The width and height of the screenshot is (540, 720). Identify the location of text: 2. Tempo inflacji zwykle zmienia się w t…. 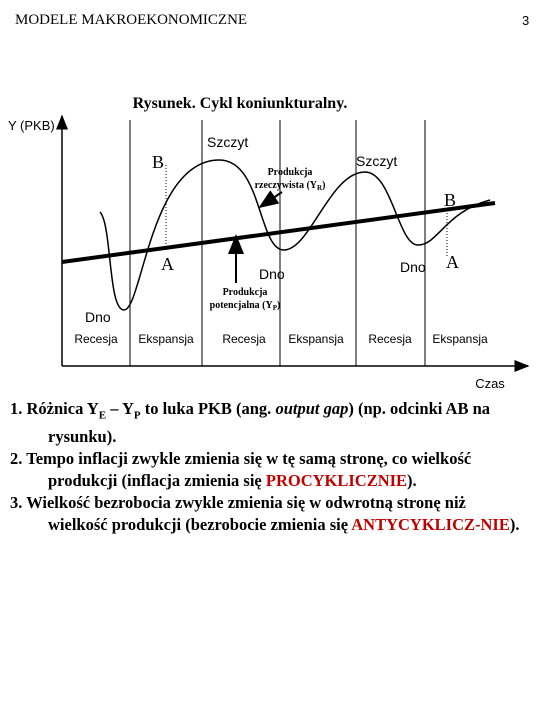
(241, 470).